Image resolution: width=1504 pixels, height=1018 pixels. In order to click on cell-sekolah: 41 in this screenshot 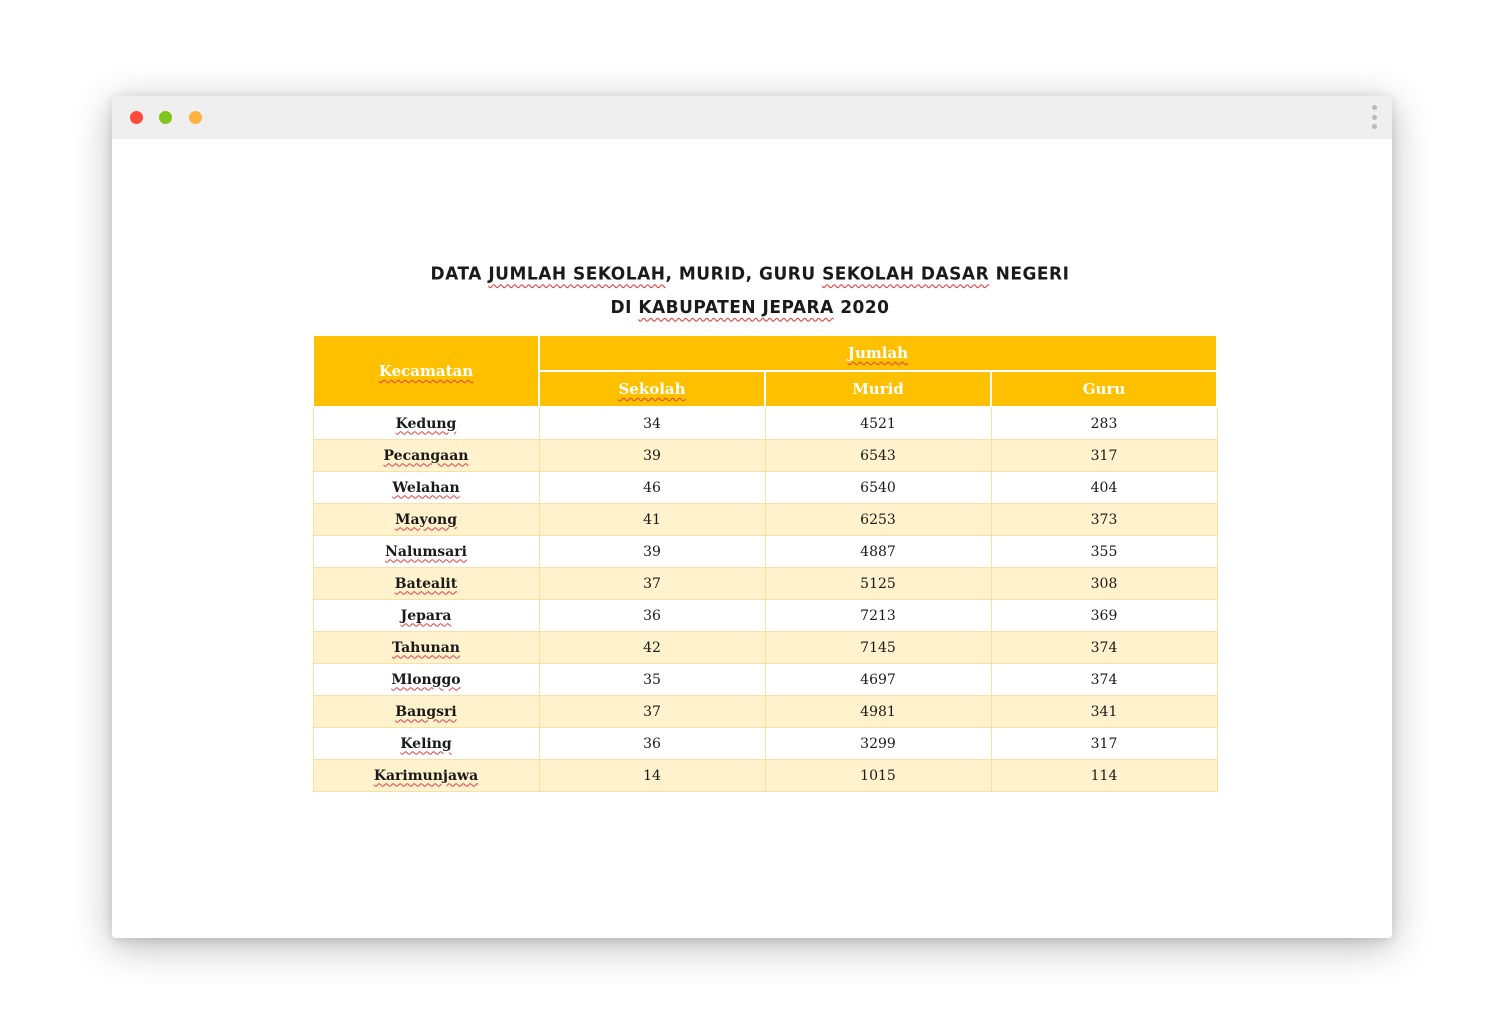, I will do `click(652, 519)`.